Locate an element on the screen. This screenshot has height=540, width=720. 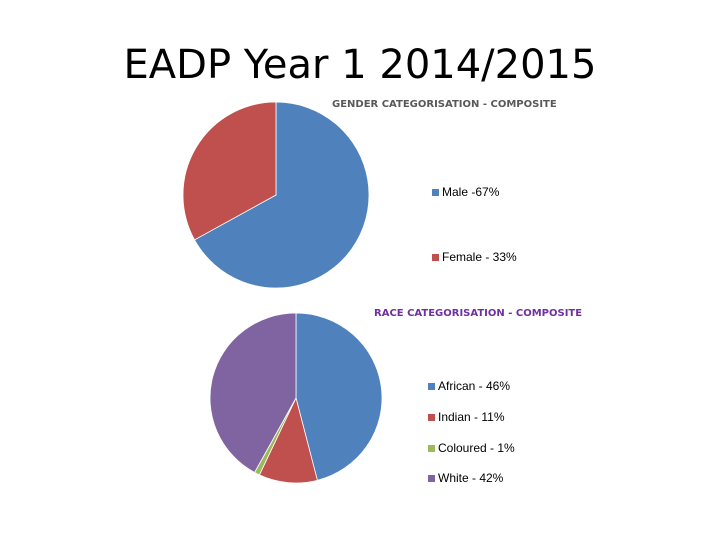
pie-slice-white is located at coordinates (253, 393).